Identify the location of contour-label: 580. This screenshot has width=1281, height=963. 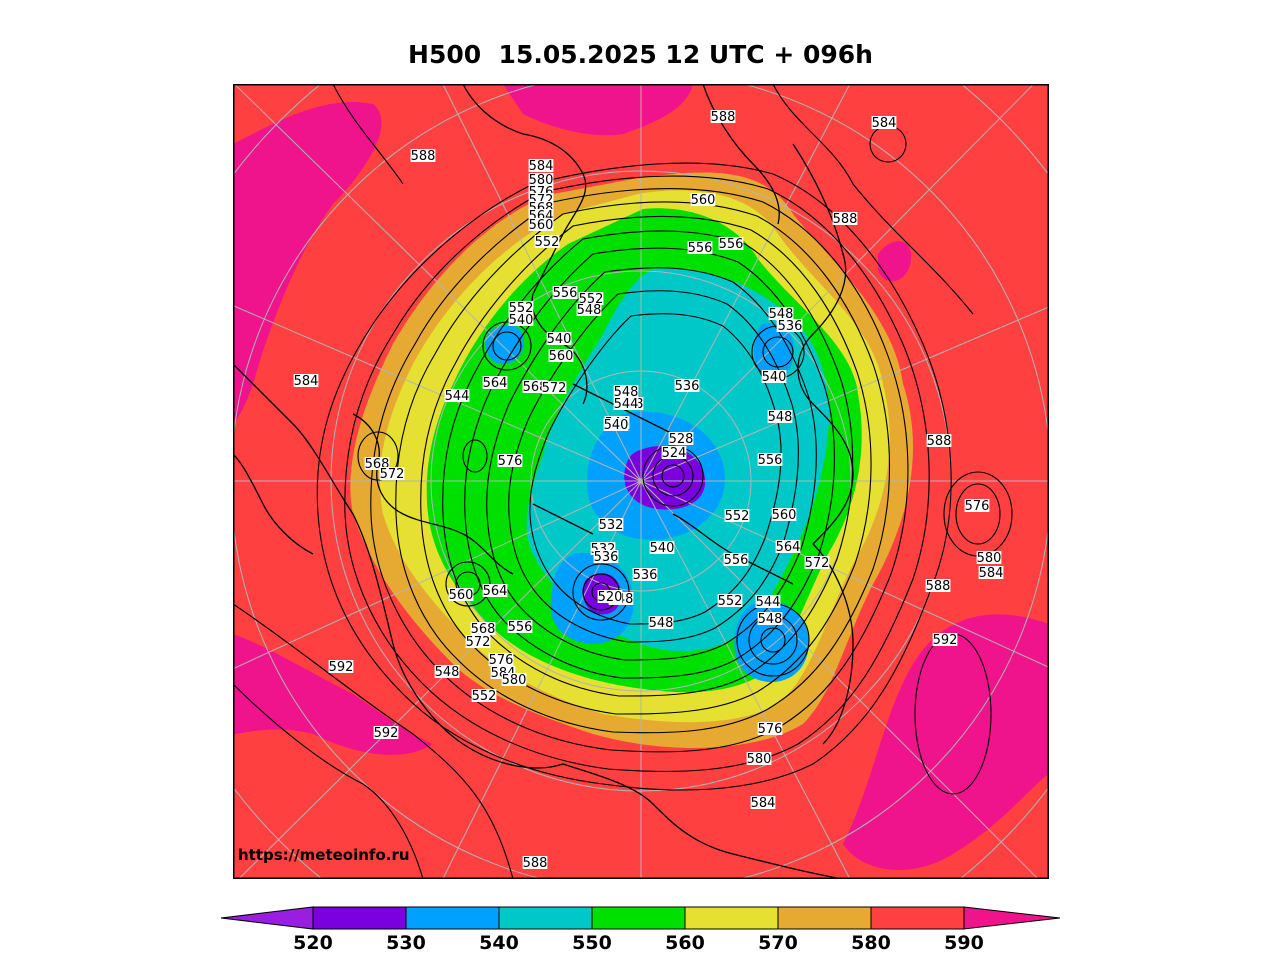
(989, 558).